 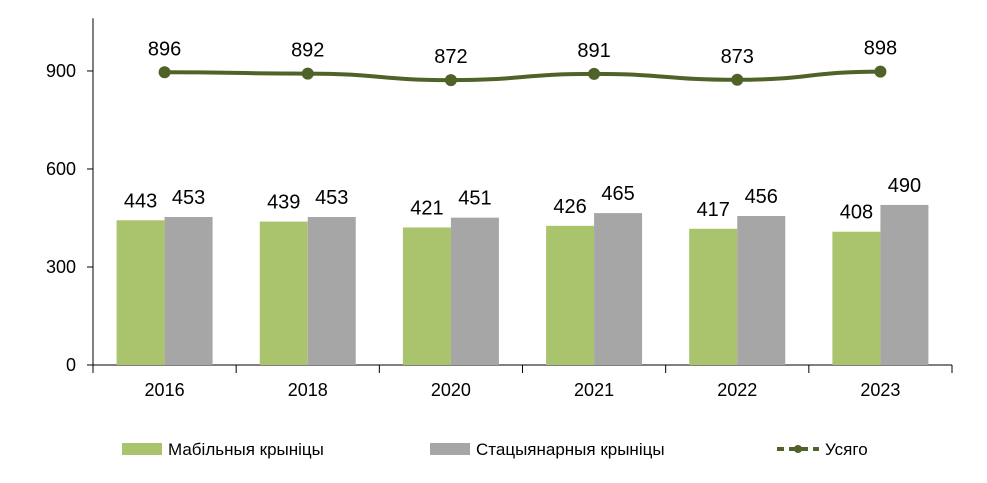 I want to click on total-line-series, so click(x=522, y=76).